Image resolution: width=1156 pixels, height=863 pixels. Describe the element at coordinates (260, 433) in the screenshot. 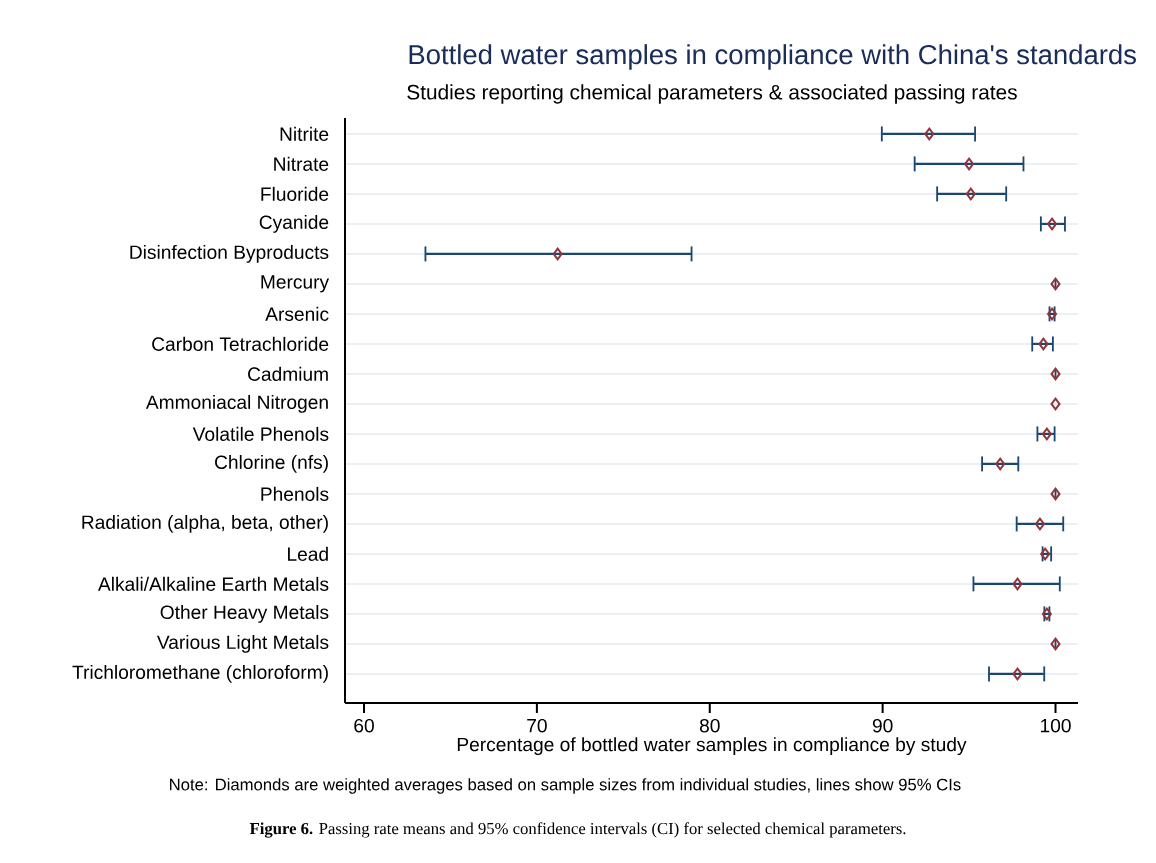

I see `y-tick-label: Volatile Phenols` at that location.